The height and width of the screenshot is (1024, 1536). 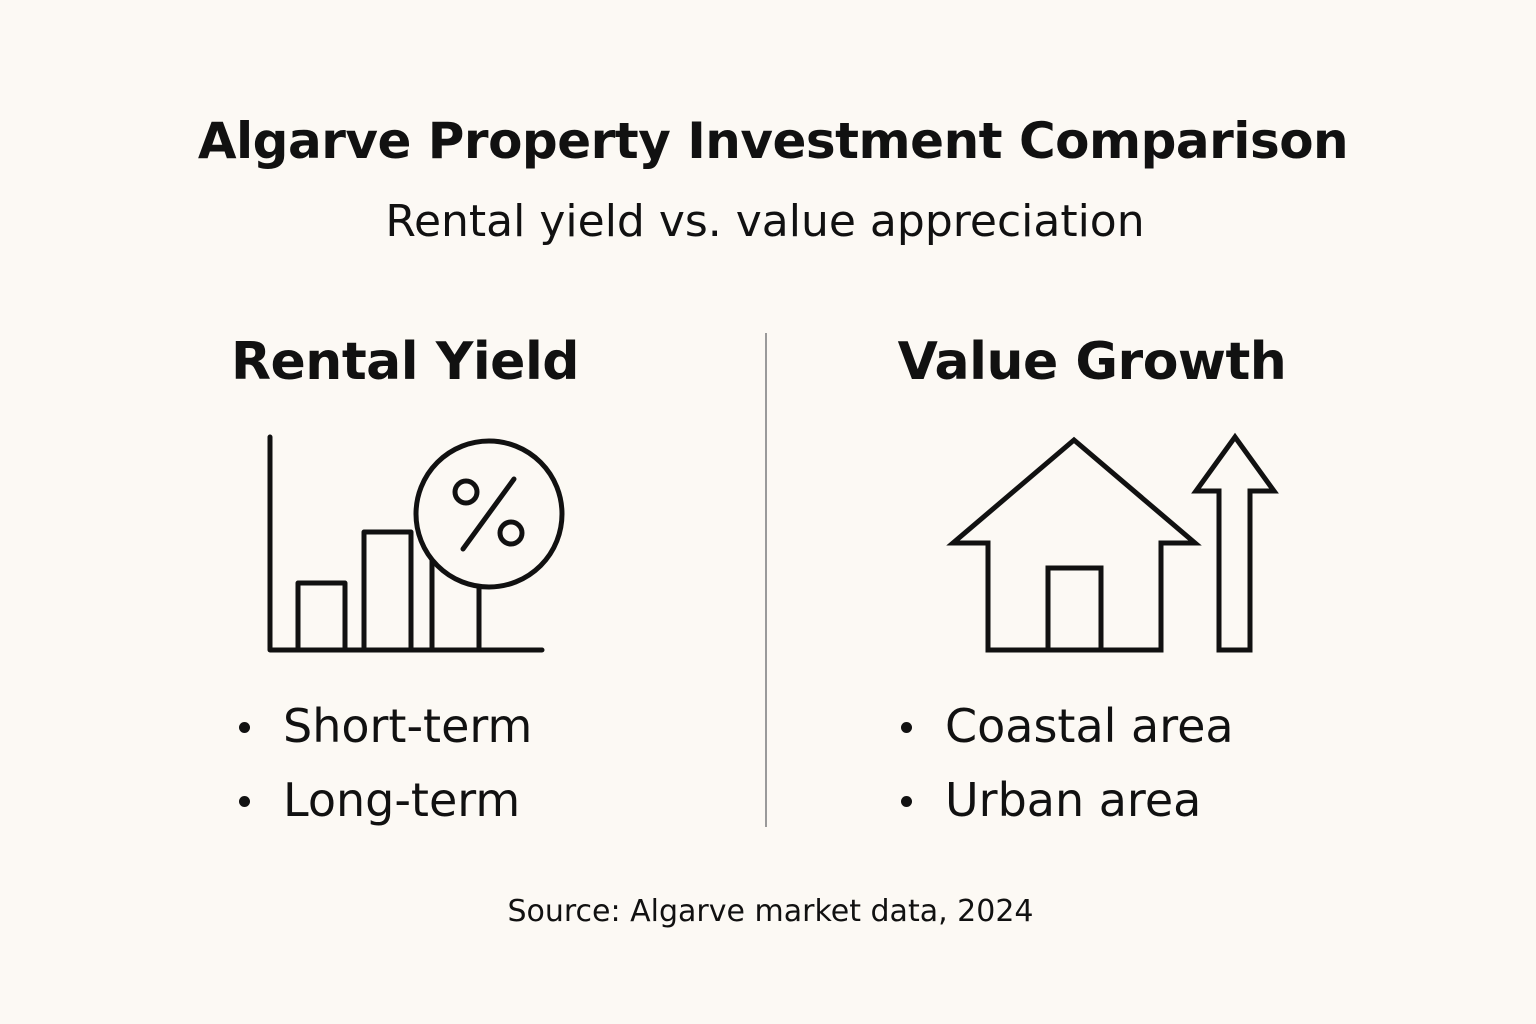 I want to click on rental-yield-list: Short-term Long-term, so click(x=385, y=774).